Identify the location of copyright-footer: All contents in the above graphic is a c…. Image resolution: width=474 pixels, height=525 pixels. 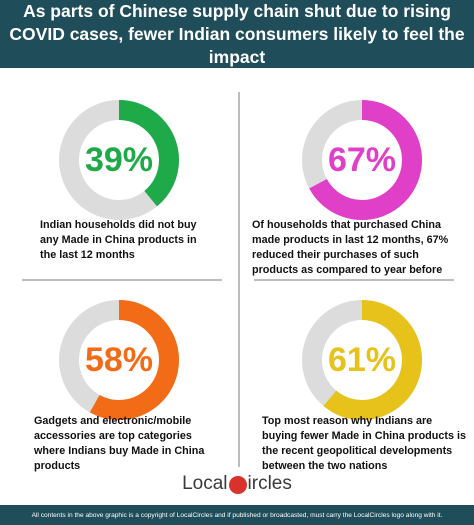
(237, 515).